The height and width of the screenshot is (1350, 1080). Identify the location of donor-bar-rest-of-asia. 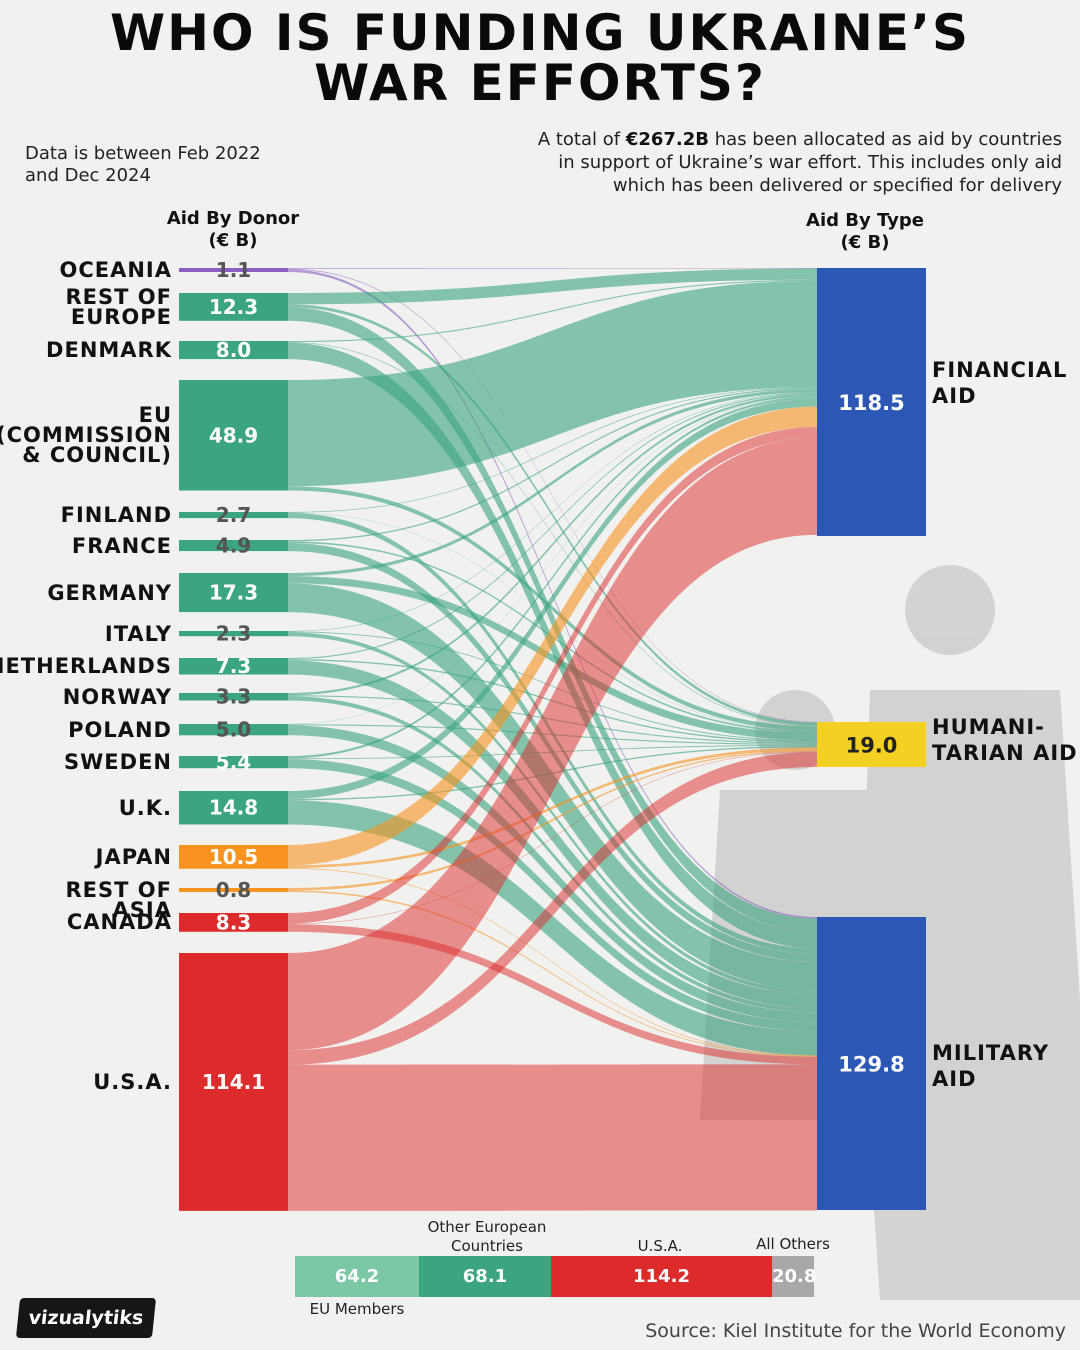
(233, 890).